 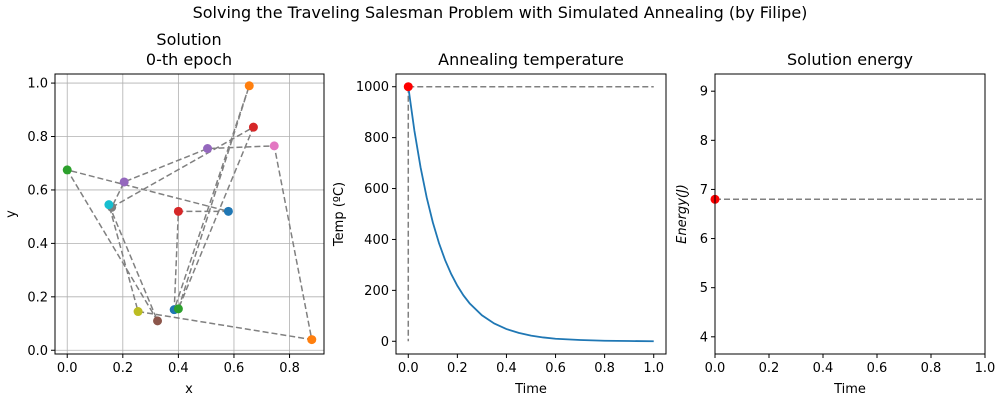 I want to click on solution-y-tick-label: 0.0, so click(x=37, y=351).